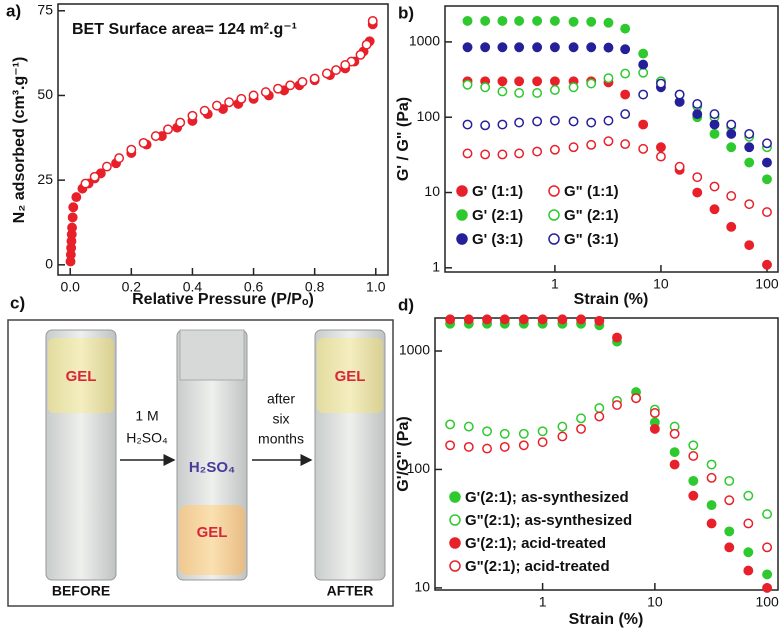 The height and width of the screenshot is (637, 784). What do you see at coordinates (537, 566) in the screenshot?
I see `legend-label: G"(2:1); acid-treated` at bounding box center [537, 566].